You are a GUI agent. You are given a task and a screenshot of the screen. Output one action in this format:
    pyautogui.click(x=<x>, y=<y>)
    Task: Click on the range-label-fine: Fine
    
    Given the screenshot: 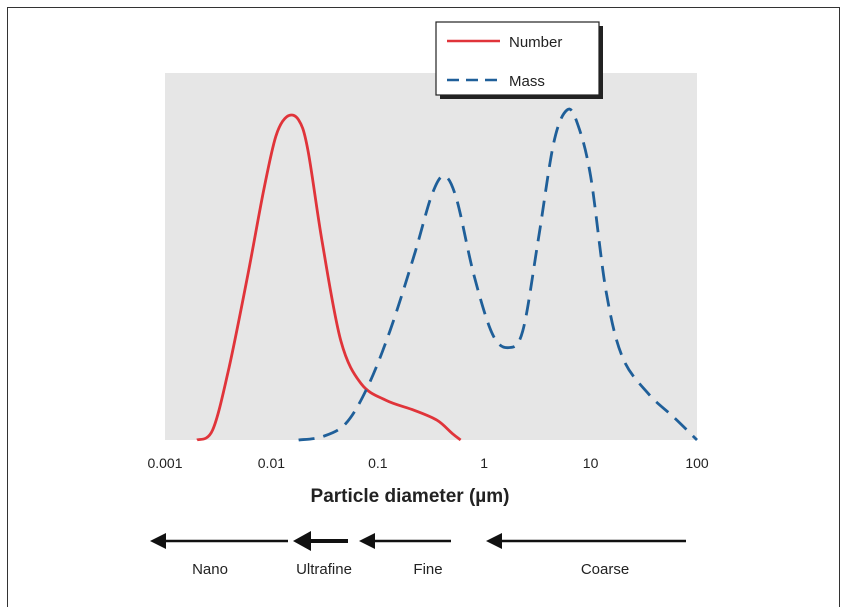 What is the action you would take?
    pyautogui.click(x=427, y=569)
    